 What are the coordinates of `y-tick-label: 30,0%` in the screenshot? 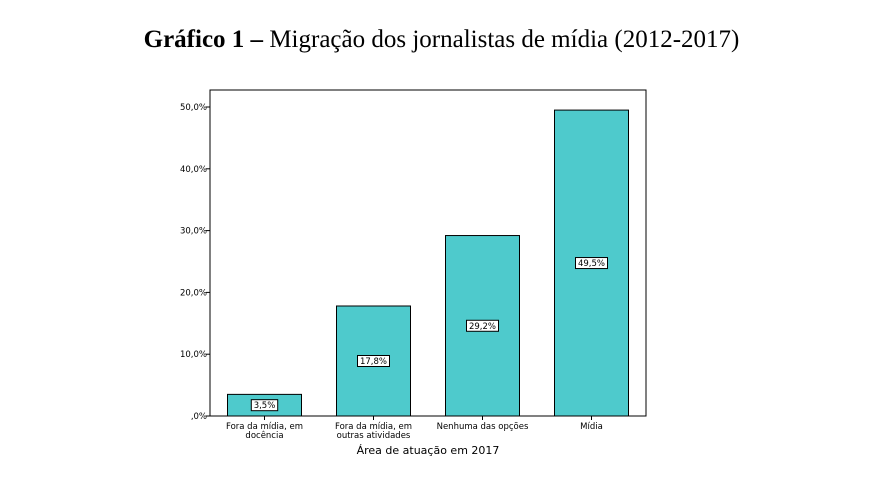 It's located at (193, 232).